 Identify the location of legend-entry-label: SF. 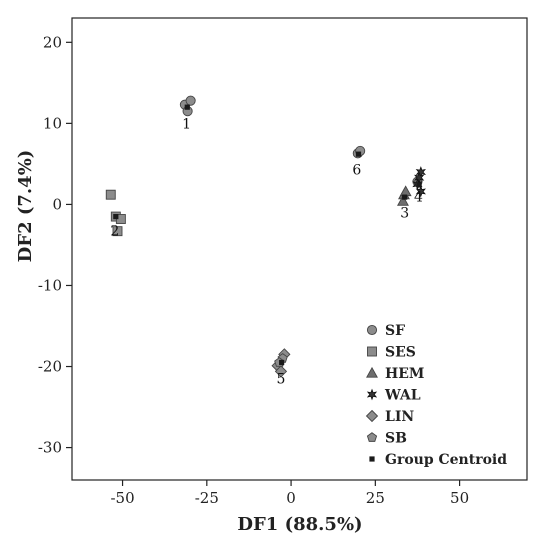
(395, 331).